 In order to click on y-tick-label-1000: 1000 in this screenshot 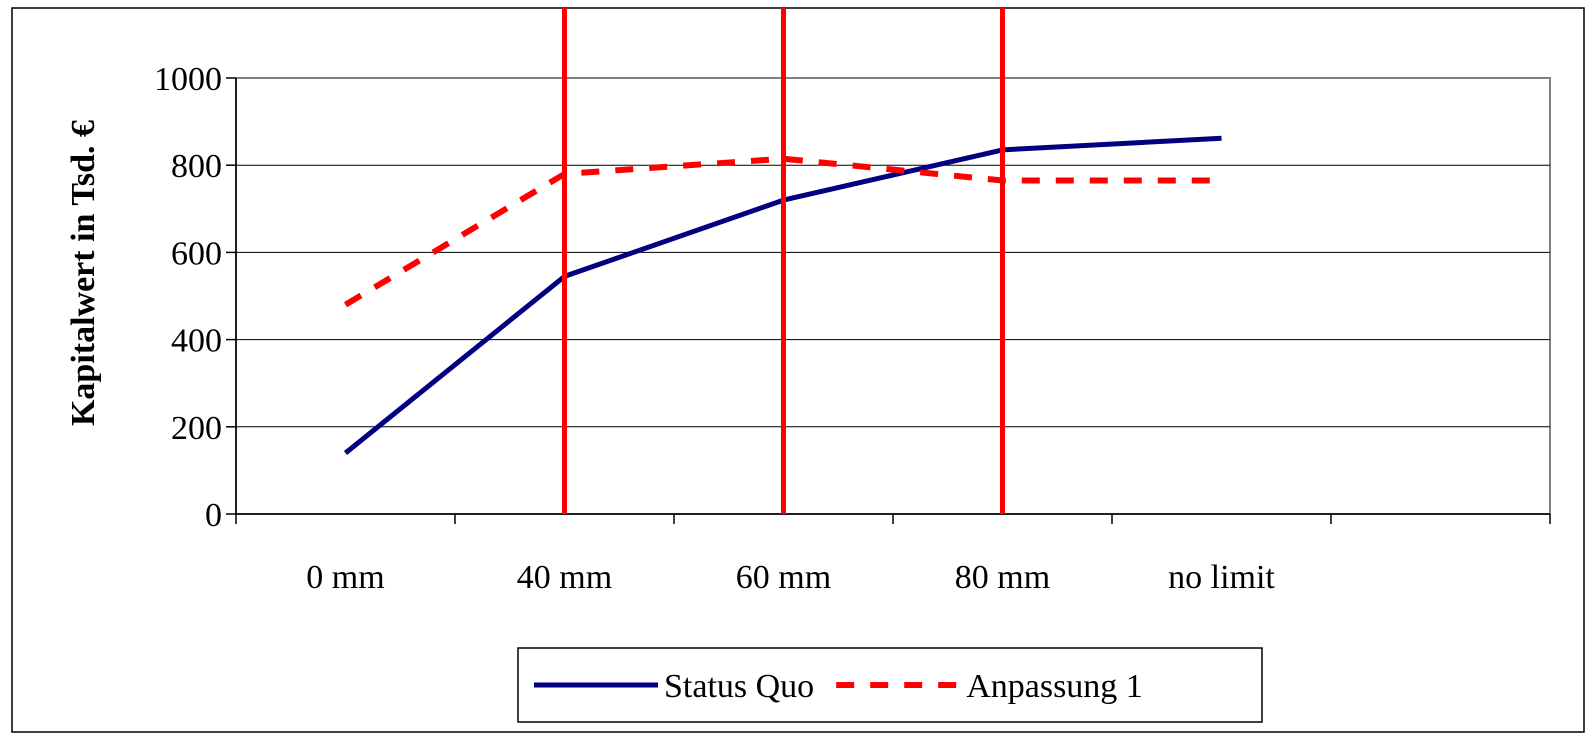, I will do `click(188, 79)`.